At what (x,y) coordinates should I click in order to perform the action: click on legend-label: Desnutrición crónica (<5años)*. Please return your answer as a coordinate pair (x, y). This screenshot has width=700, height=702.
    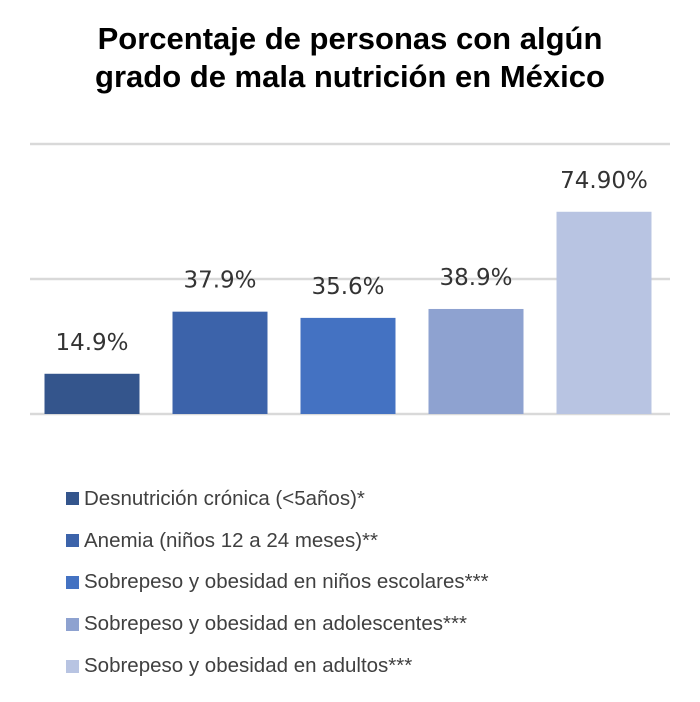
    Looking at the image, I should click on (224, 498).